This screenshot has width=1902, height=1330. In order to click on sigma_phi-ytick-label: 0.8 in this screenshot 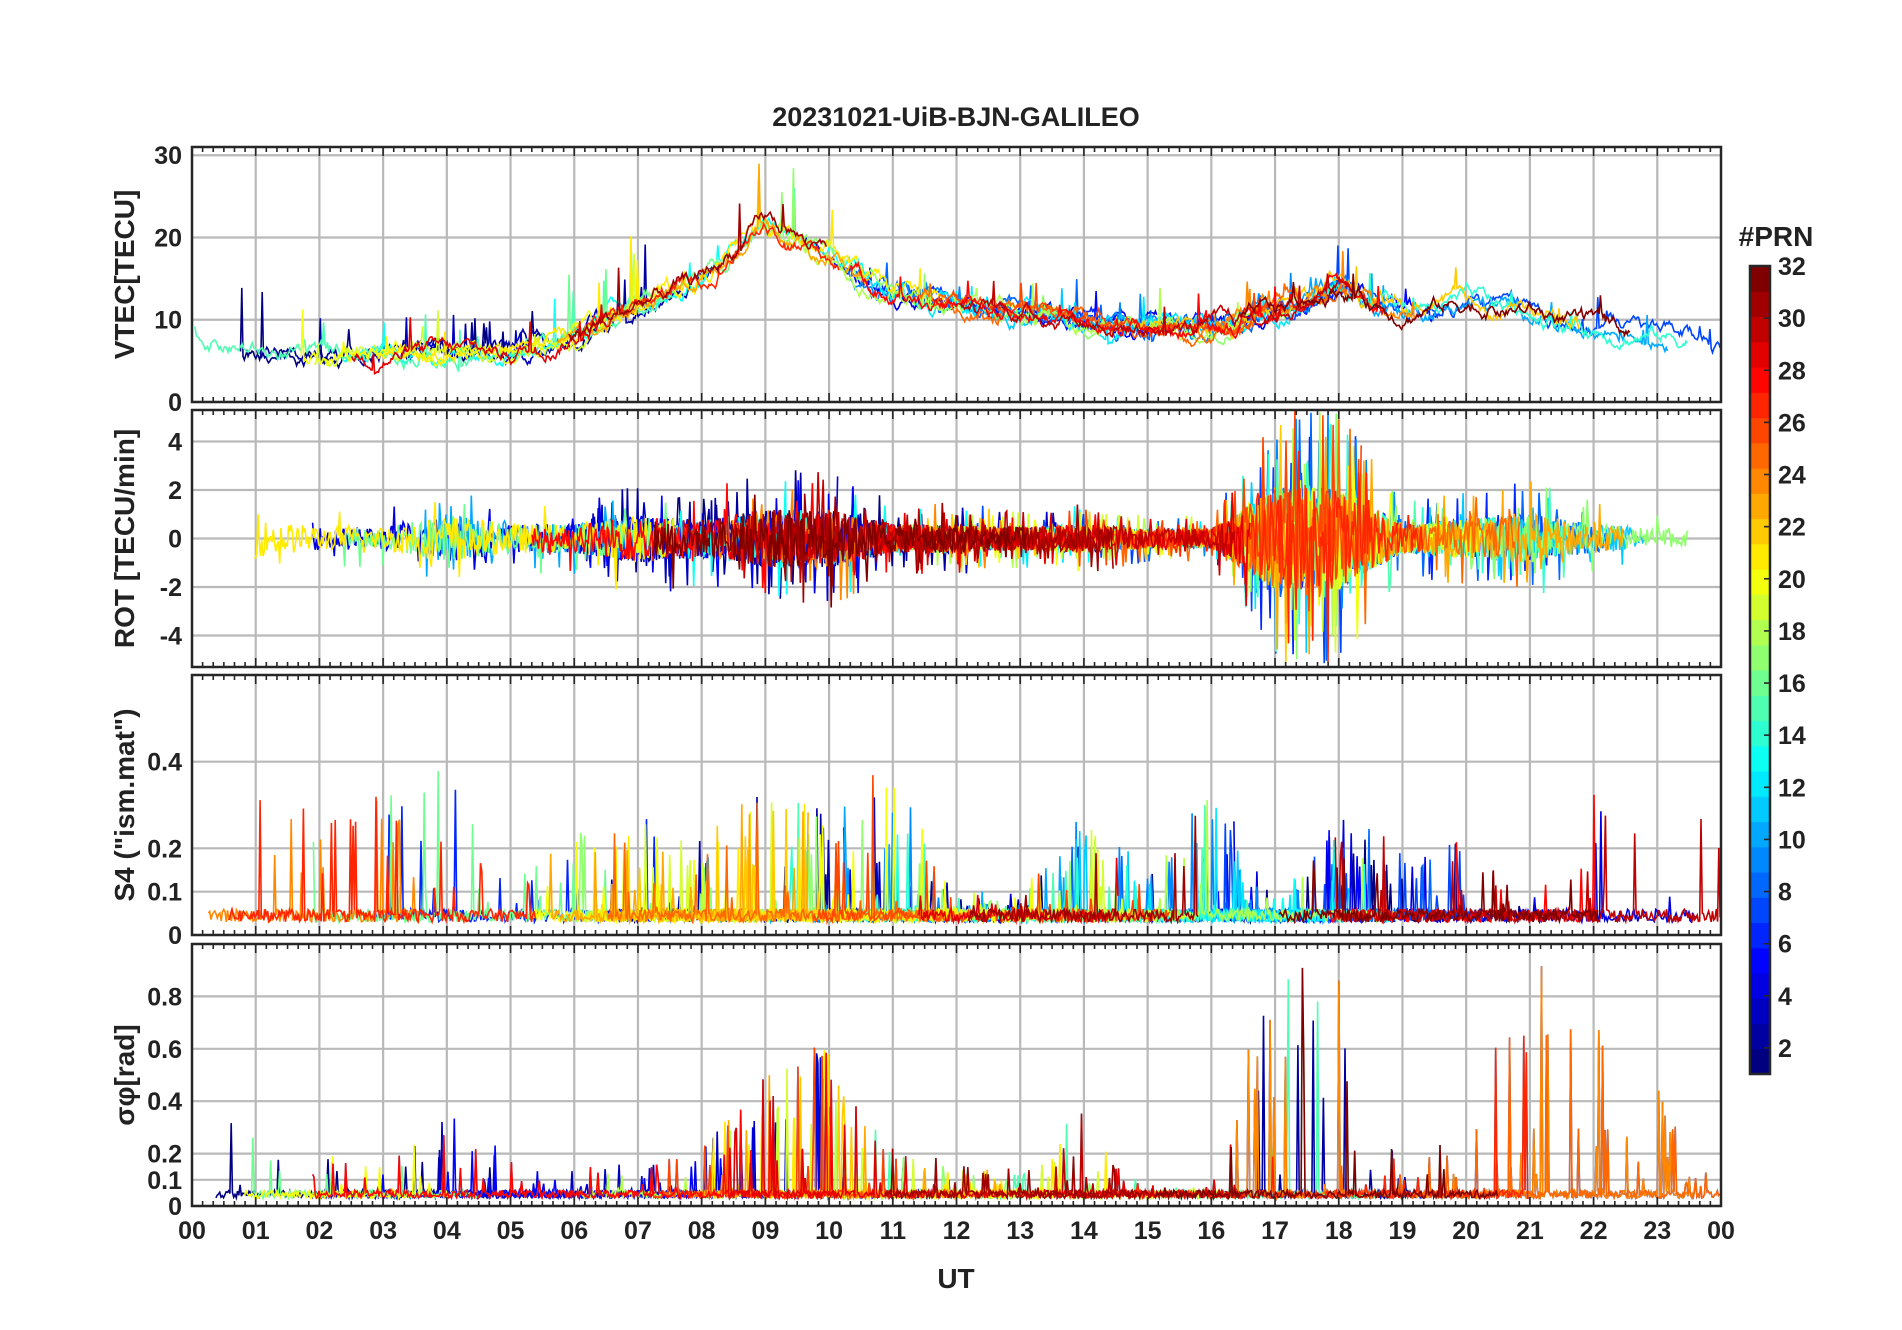, I will do `click(164, 997)`.